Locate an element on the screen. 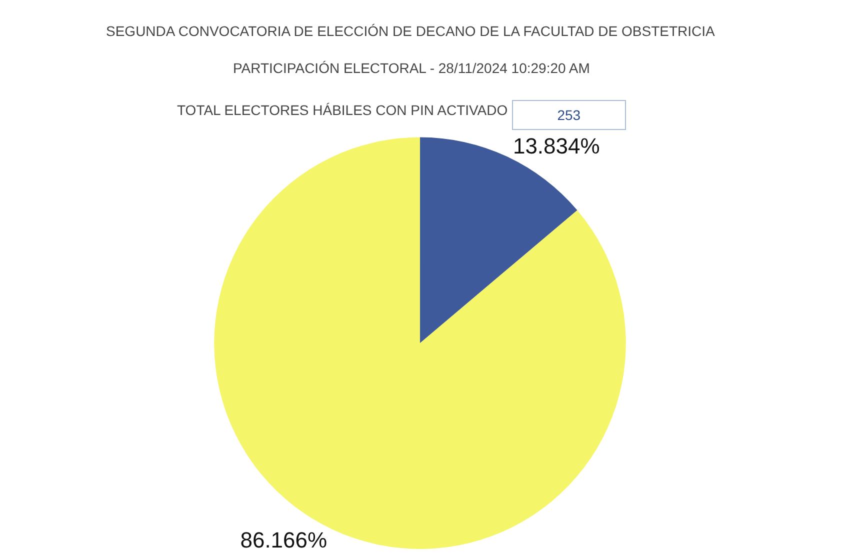 The image size is (866, 557). chart-subtitle: PARTICIPACIÓN ELECTORAL - 28/11/2024 10:29:20 AM is located at coordinates (411, 68).